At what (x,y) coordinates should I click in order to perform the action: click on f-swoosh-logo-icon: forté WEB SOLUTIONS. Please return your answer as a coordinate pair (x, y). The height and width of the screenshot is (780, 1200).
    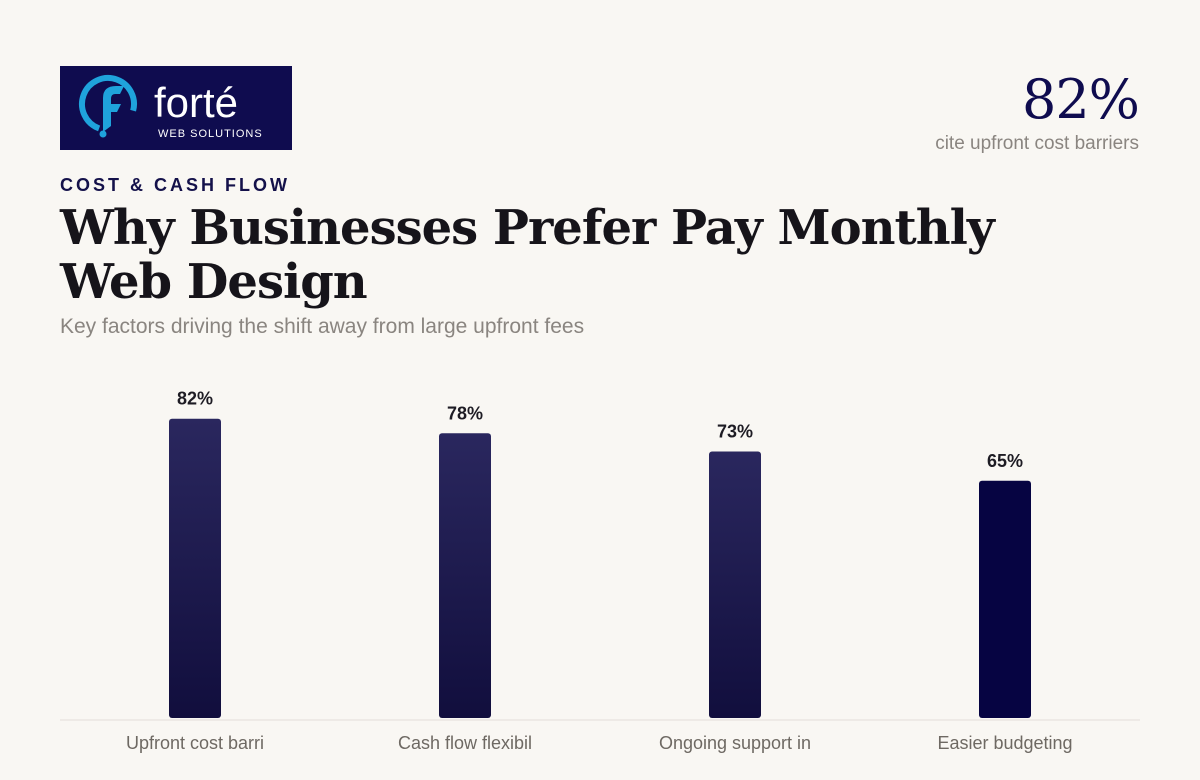
    Looking at the image, I should click on (171, 107).